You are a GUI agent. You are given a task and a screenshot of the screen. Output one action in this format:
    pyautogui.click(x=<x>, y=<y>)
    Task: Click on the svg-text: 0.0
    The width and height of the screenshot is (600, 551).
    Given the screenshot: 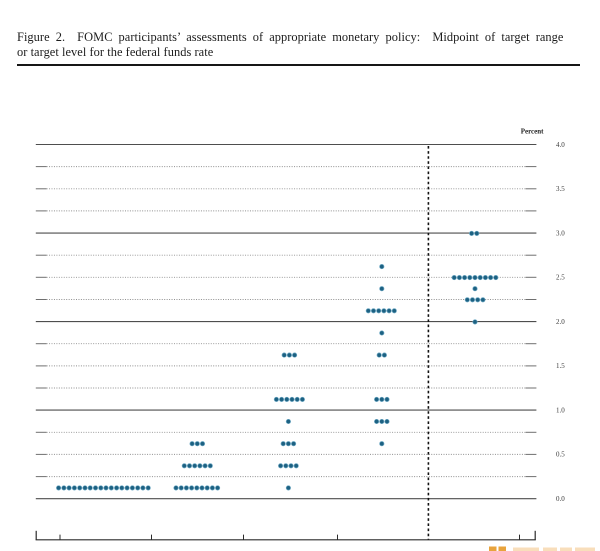 What is the action you would take?
    pyautogui.click(x=560, y=499)
    